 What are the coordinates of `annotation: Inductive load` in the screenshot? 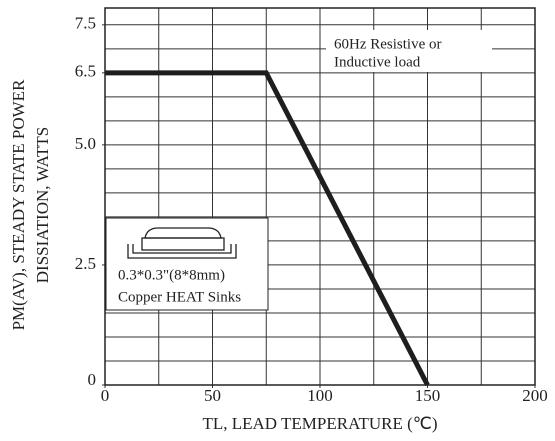 It's located at (377, 62).